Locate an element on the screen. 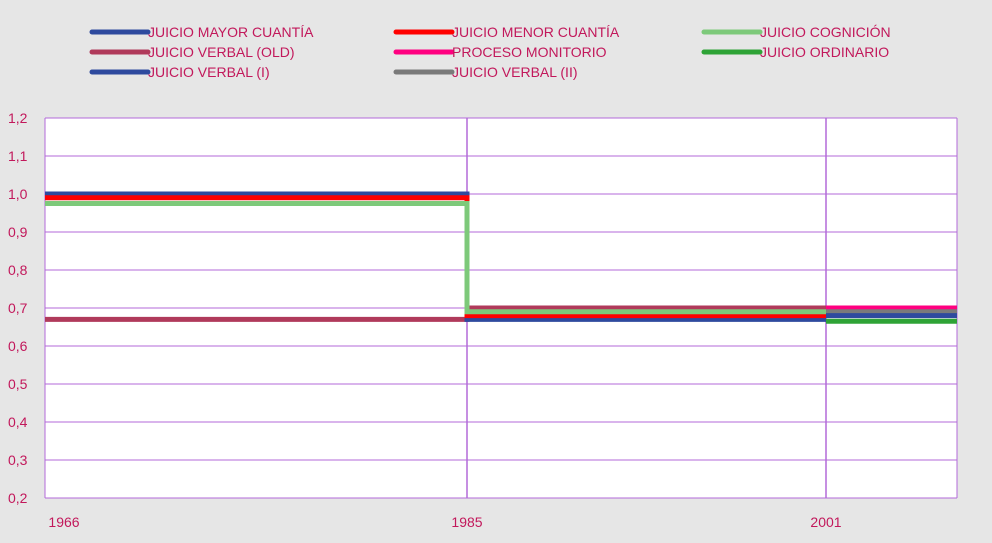 Image resolution: width=992 pixels, height=543 pixels. legend-label: JUICIO VERBAL (I) is located at coordinates (209, 72).